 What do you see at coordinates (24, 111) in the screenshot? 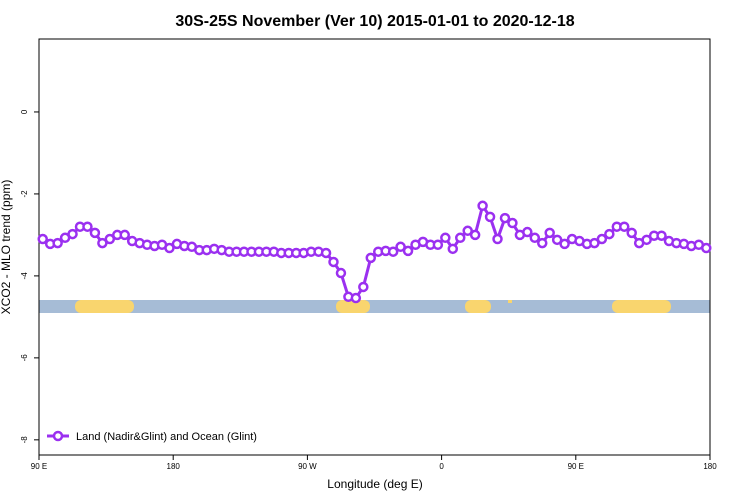
I see `y-tick-label: 0` at bounding box center [24, 111].